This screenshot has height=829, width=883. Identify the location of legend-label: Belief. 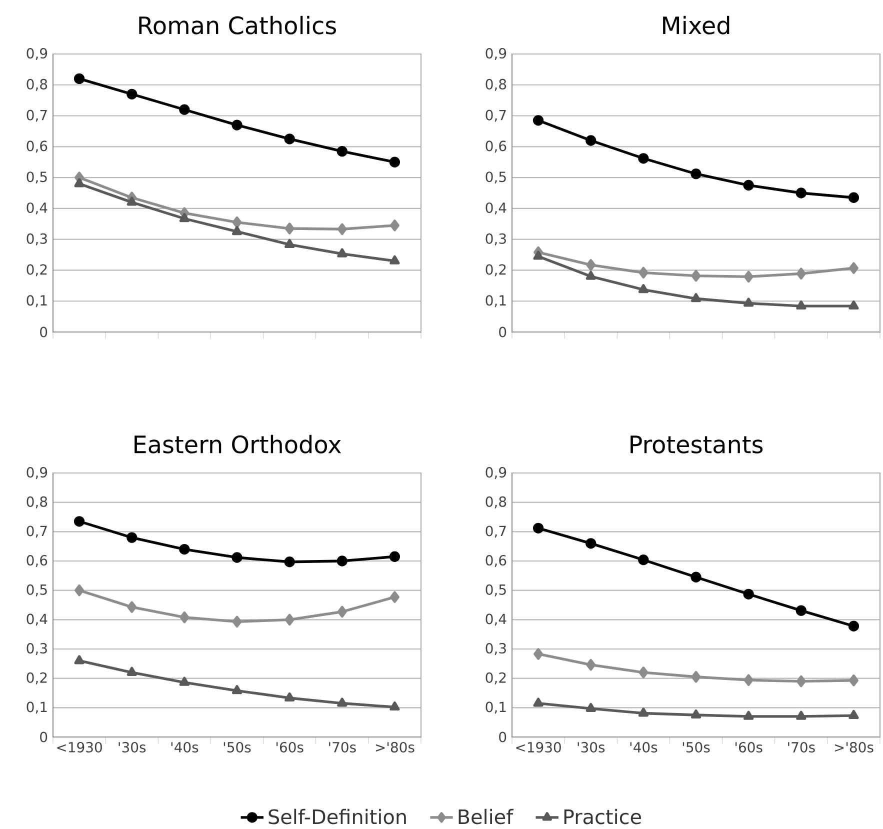
(486, 816).